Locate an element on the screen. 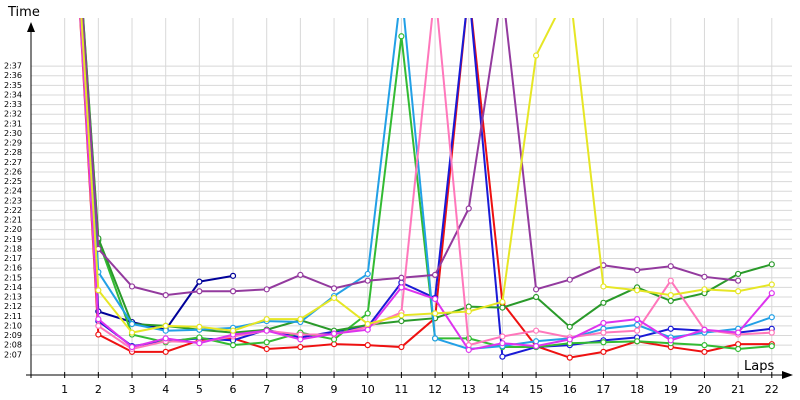 The height and width of the screenshot is (400, 800). y-tick-label: 2:07 is located at coordinates (13, 354).